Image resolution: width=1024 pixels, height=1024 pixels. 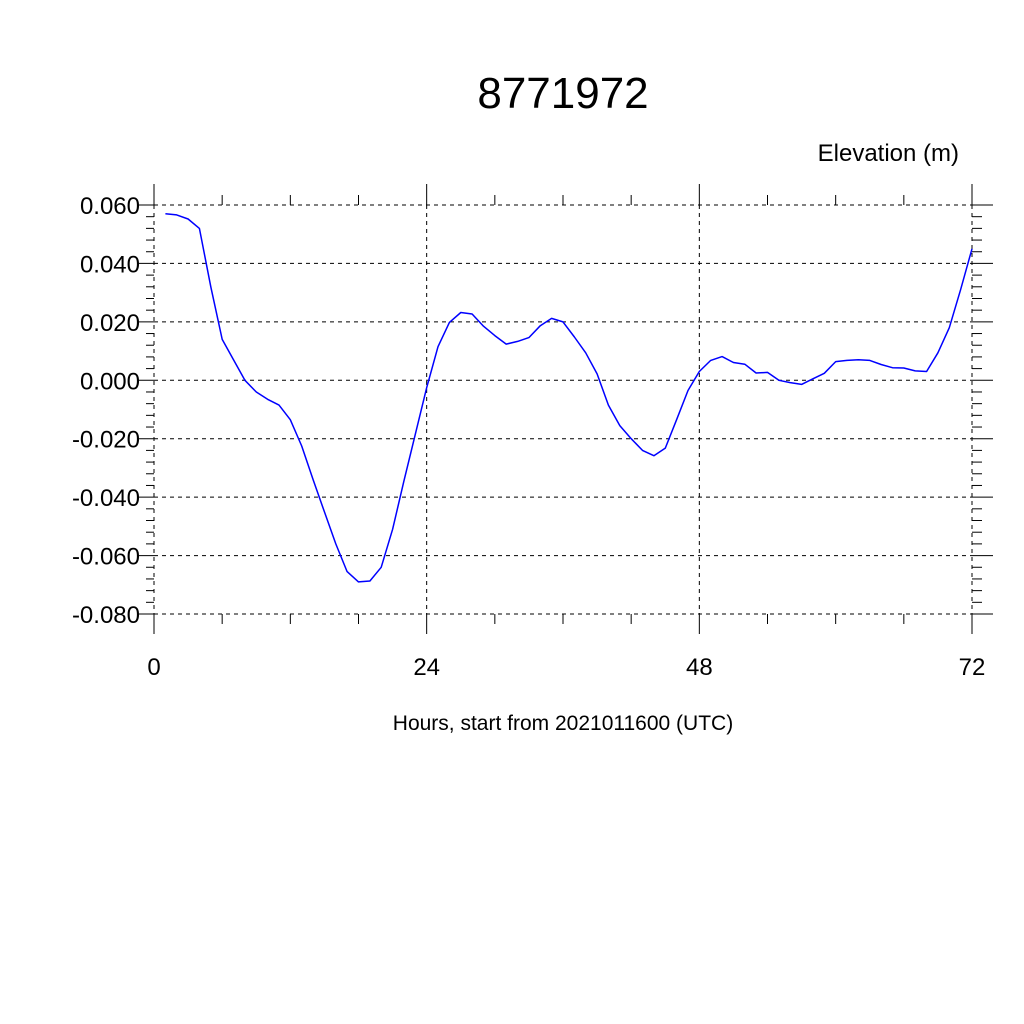 I want to click on x-tick-label: 0, so click(x=153, y=667).